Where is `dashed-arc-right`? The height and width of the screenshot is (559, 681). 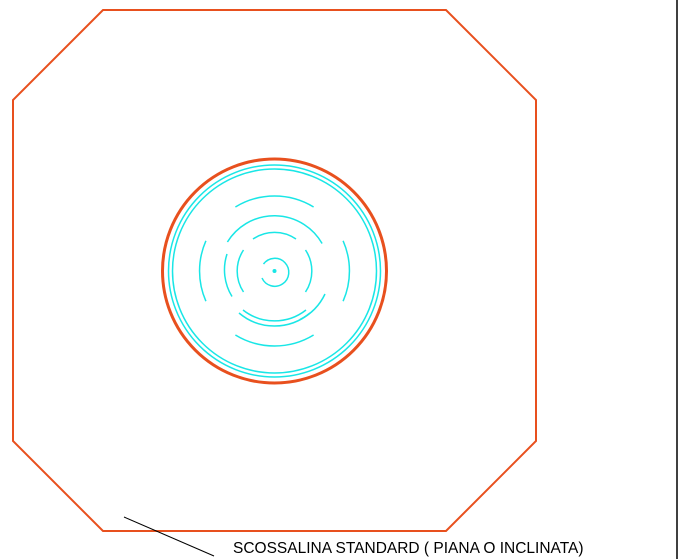 dashed-arc-right is located at coordinates (346, 271).